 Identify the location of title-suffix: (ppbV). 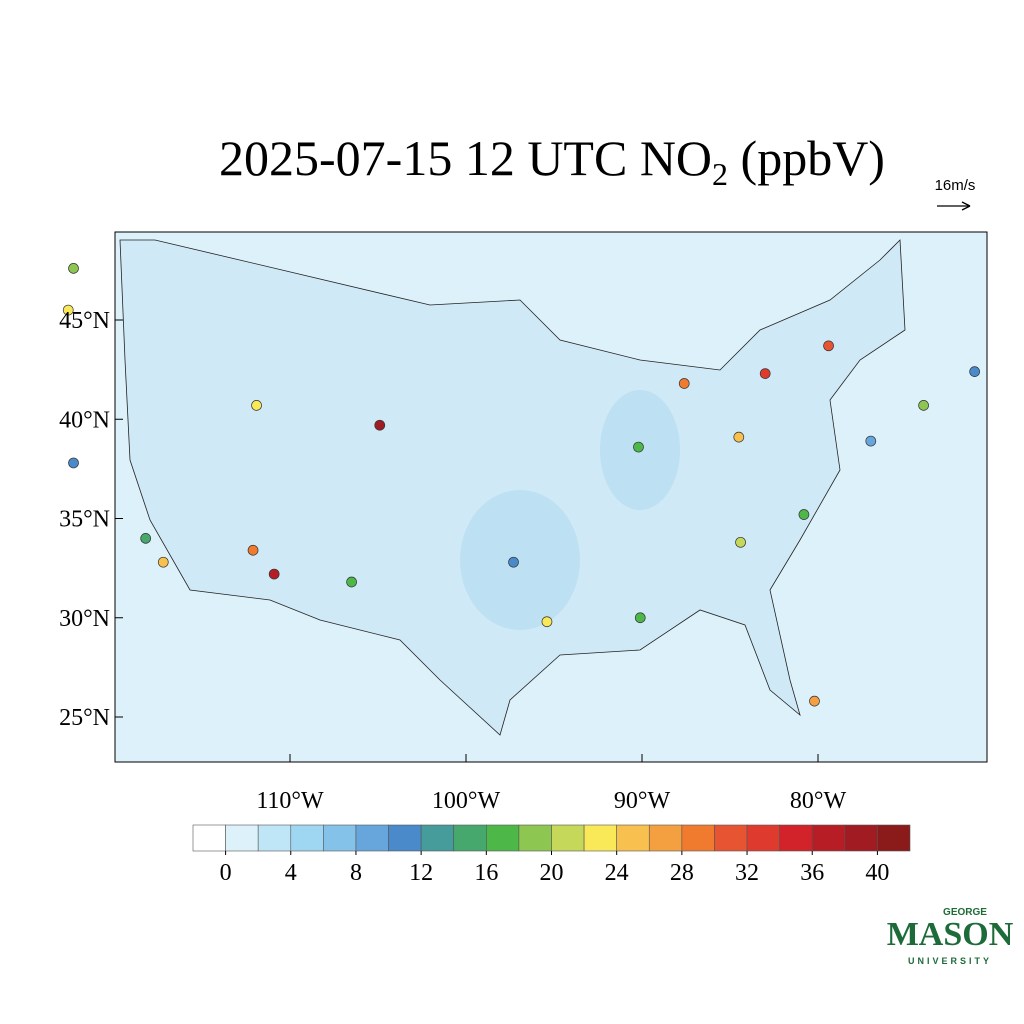
(806, 158).